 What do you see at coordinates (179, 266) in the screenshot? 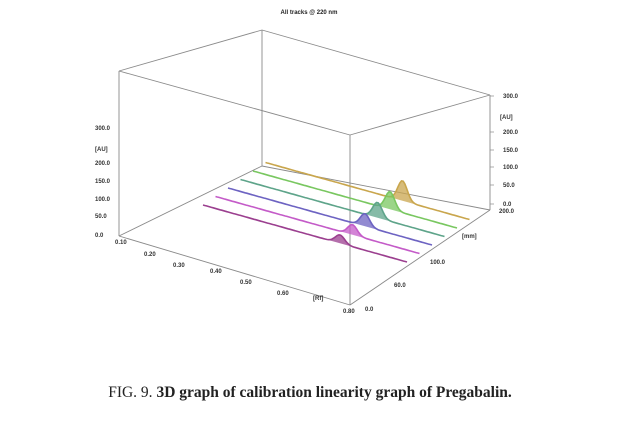
I see `x-tick-label: 0.30` at bounding box center [179, 266].